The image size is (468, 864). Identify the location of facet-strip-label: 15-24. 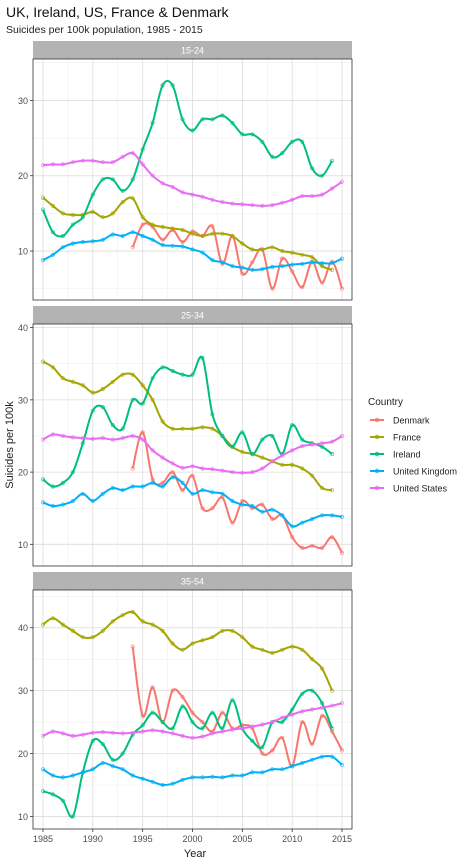
(192, 51).